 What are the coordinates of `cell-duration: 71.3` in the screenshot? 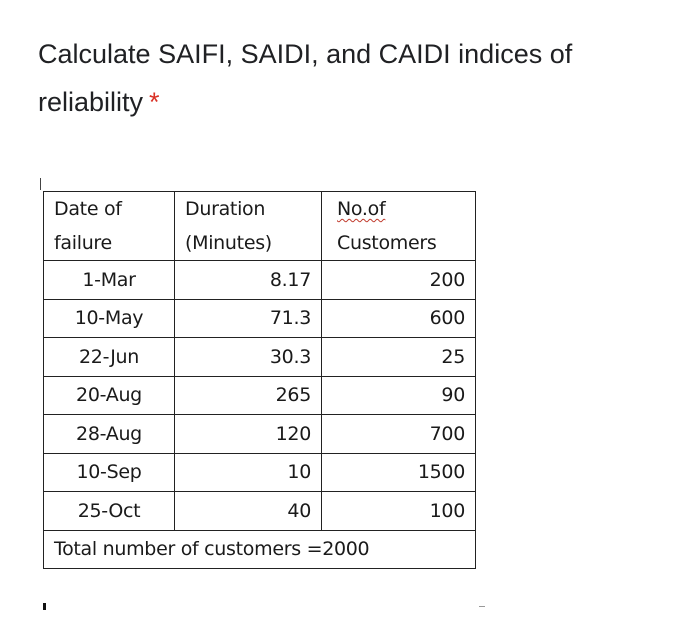 It's located at (248, 318).